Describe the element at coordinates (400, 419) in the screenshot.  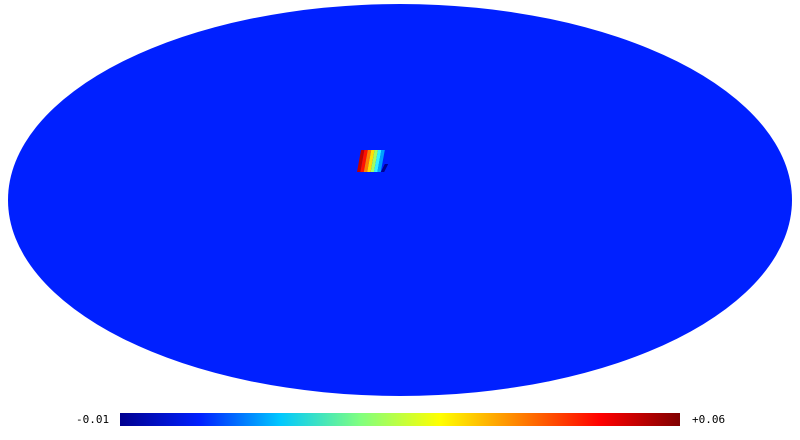
I see `colorbar` at that location.